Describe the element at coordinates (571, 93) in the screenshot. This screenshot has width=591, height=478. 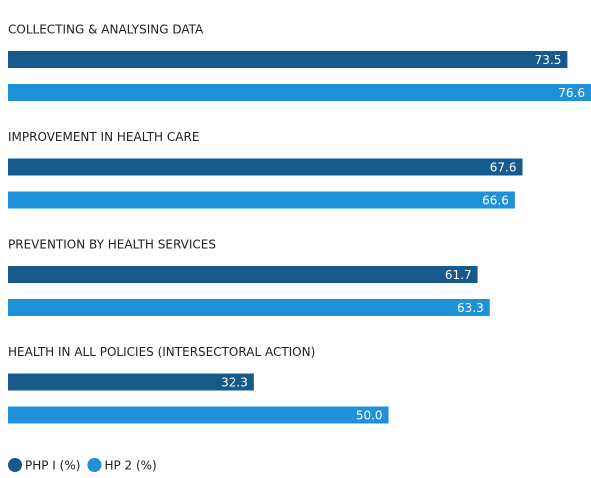
I see `value-label: 76.6` at that location.